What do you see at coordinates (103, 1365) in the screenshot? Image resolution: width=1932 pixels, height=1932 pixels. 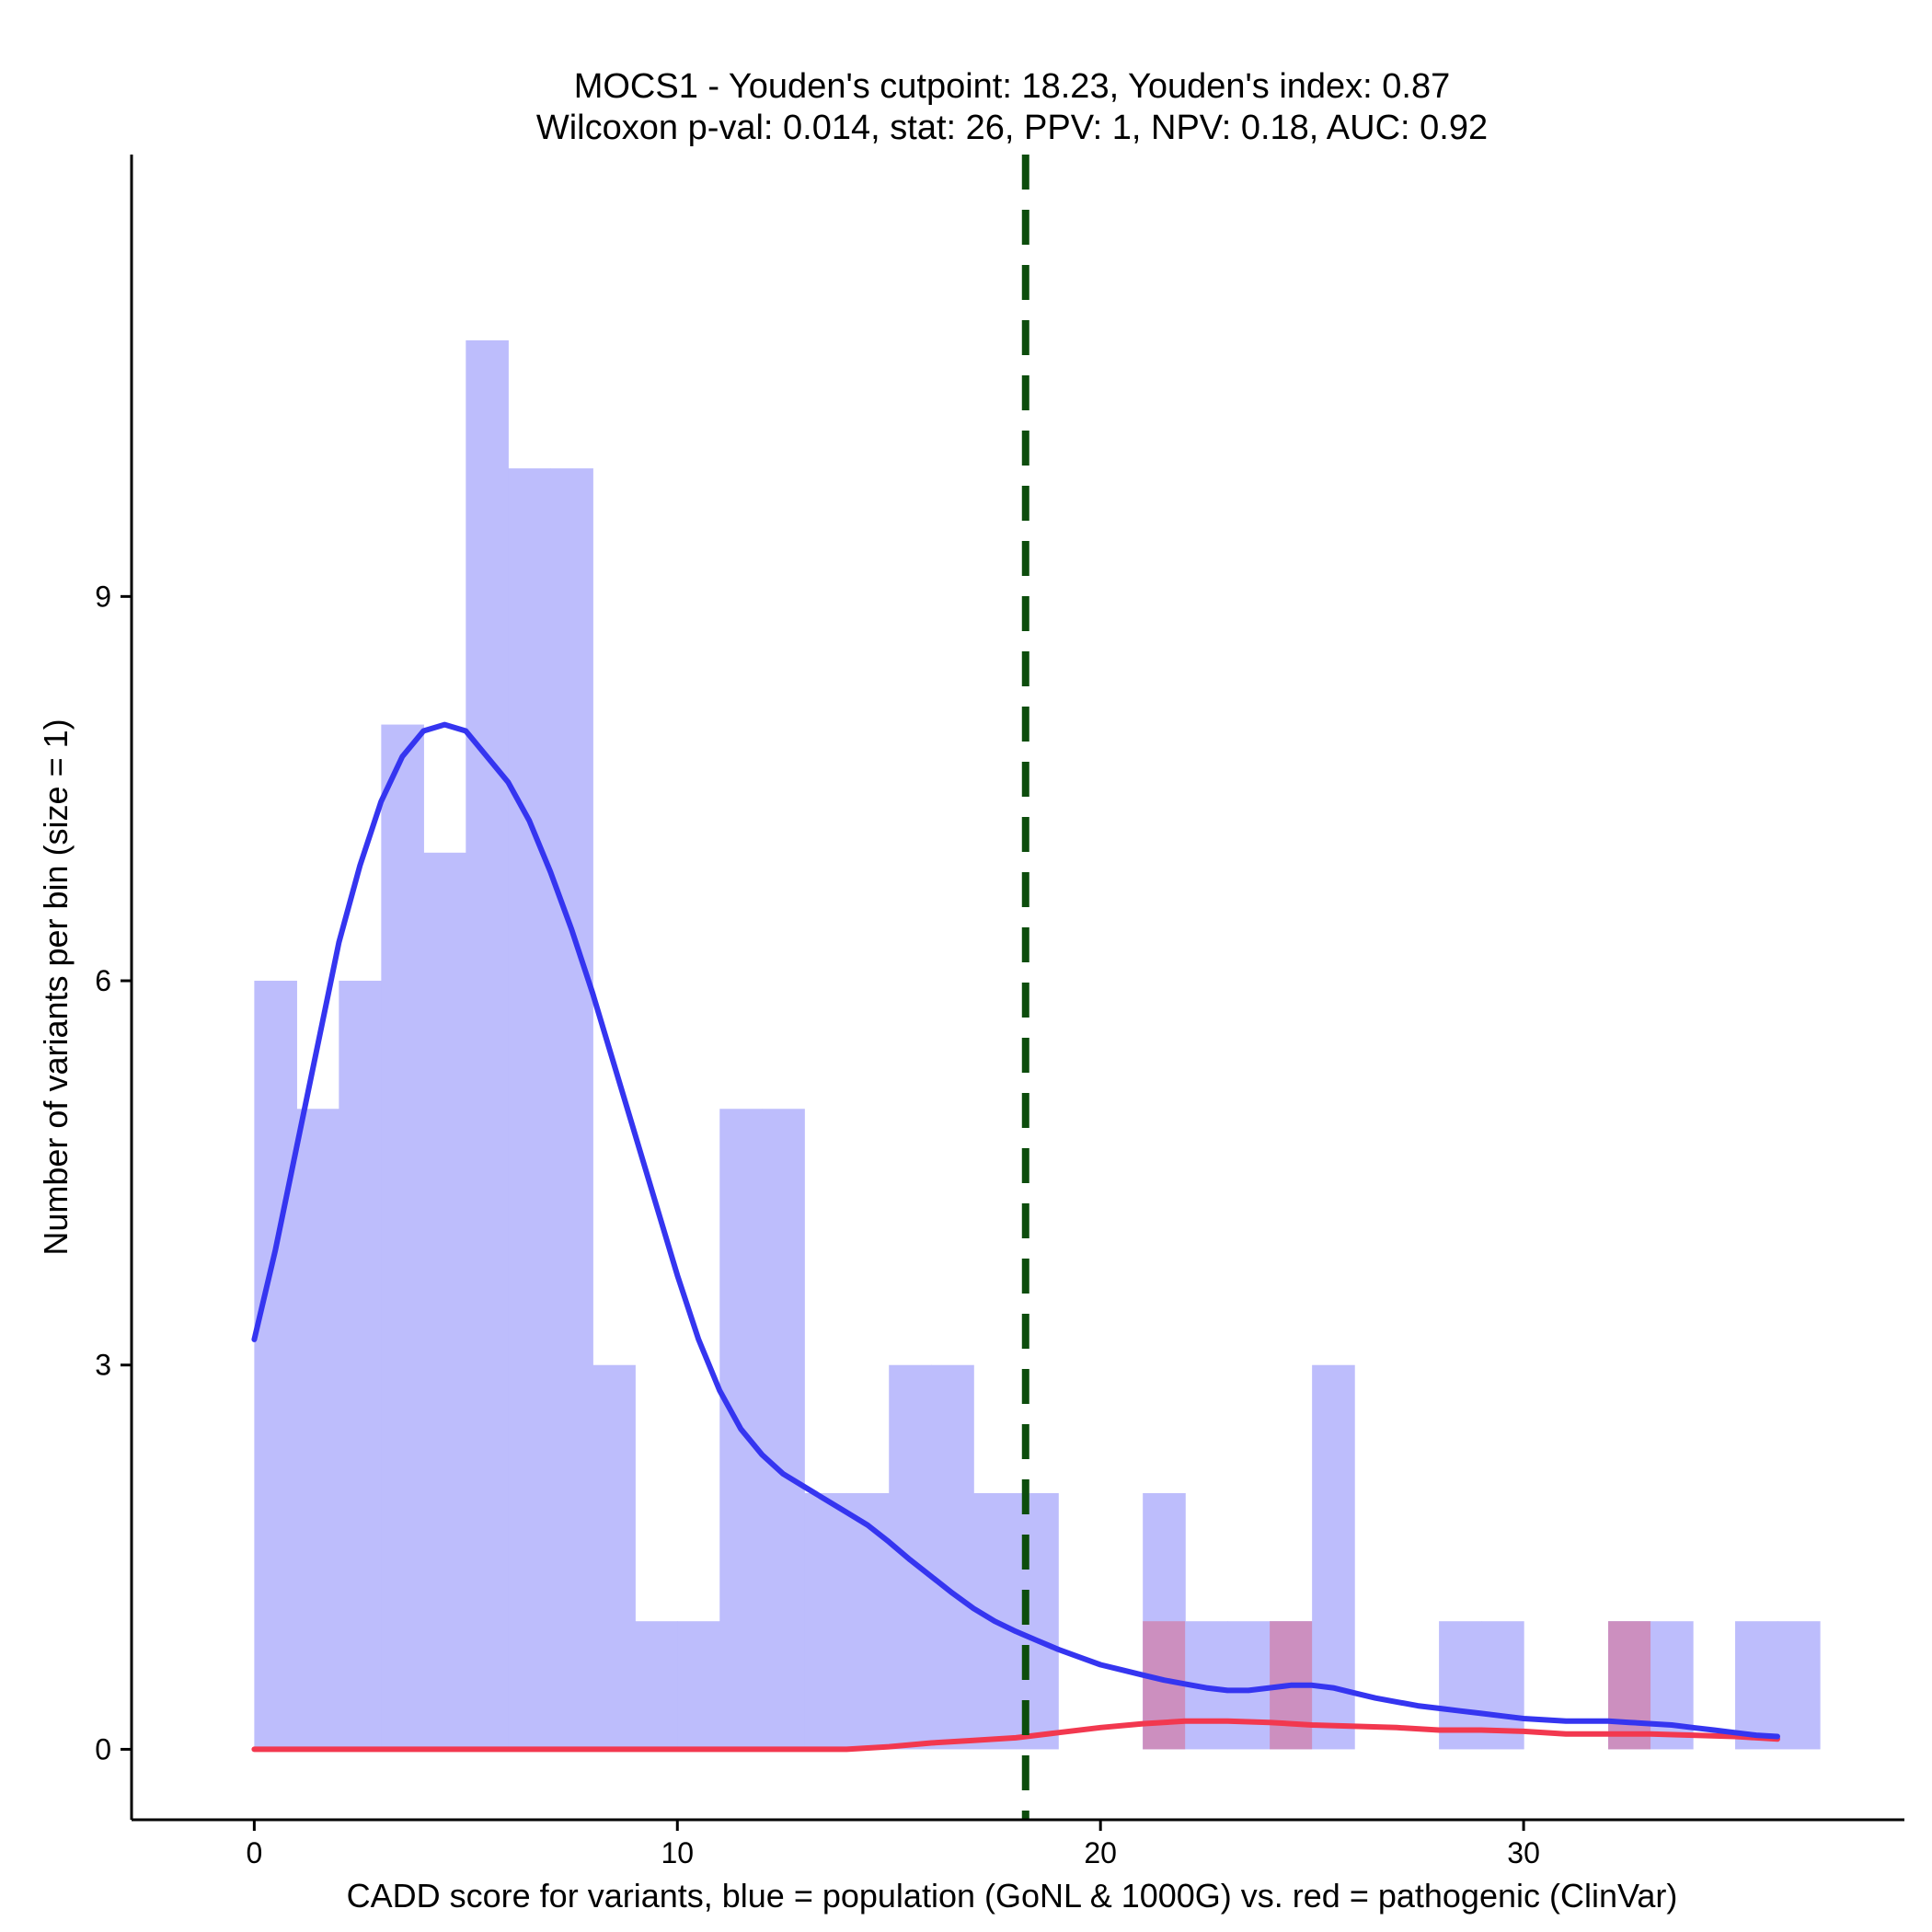 I see `y-tick-label: 3` at bounding box center [103, 1365].